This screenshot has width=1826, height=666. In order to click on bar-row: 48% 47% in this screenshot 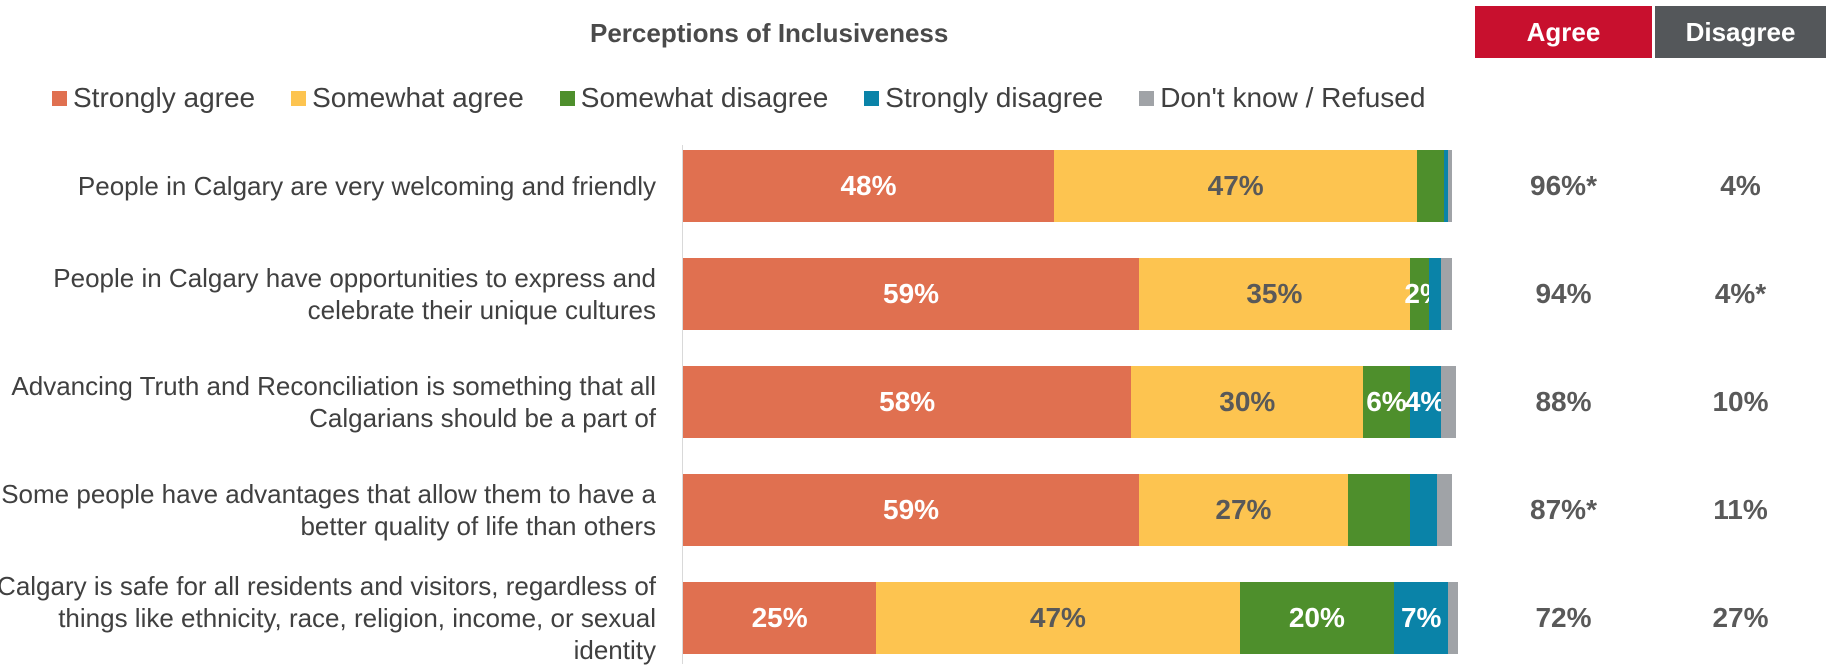, I will do `click(1069, 186)`.